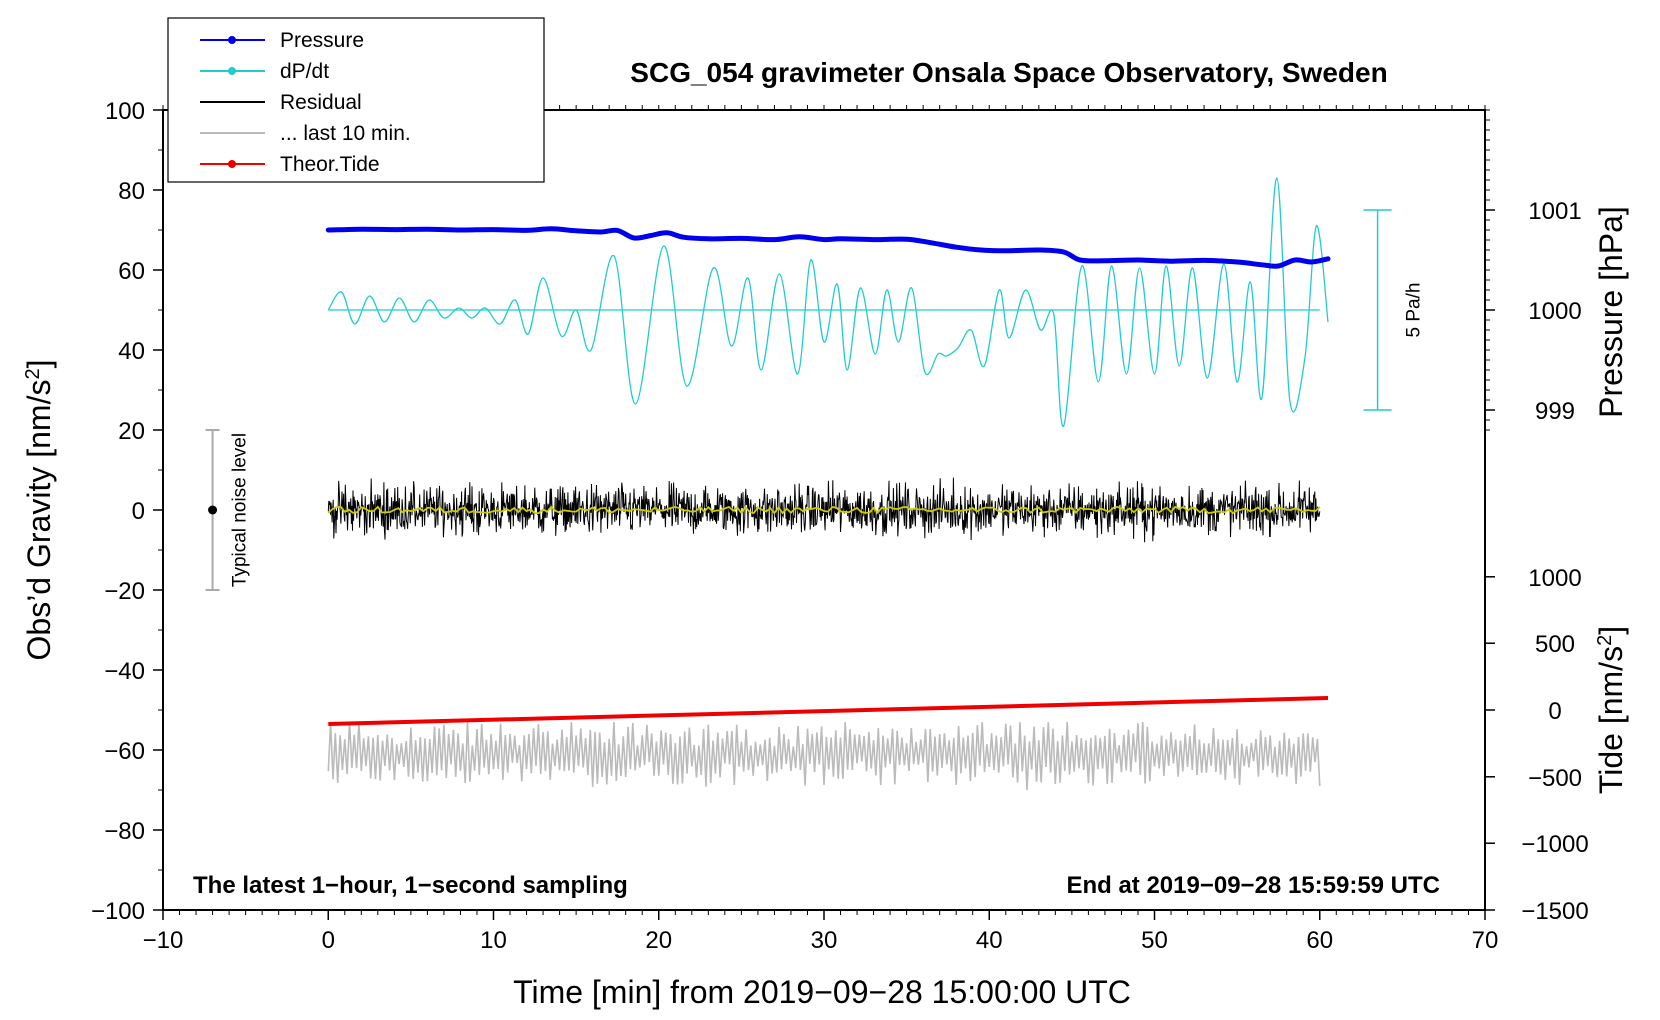 The width and height of the screenshot is (1660, 1020). I want to click on legend-box, so click(356, 100).